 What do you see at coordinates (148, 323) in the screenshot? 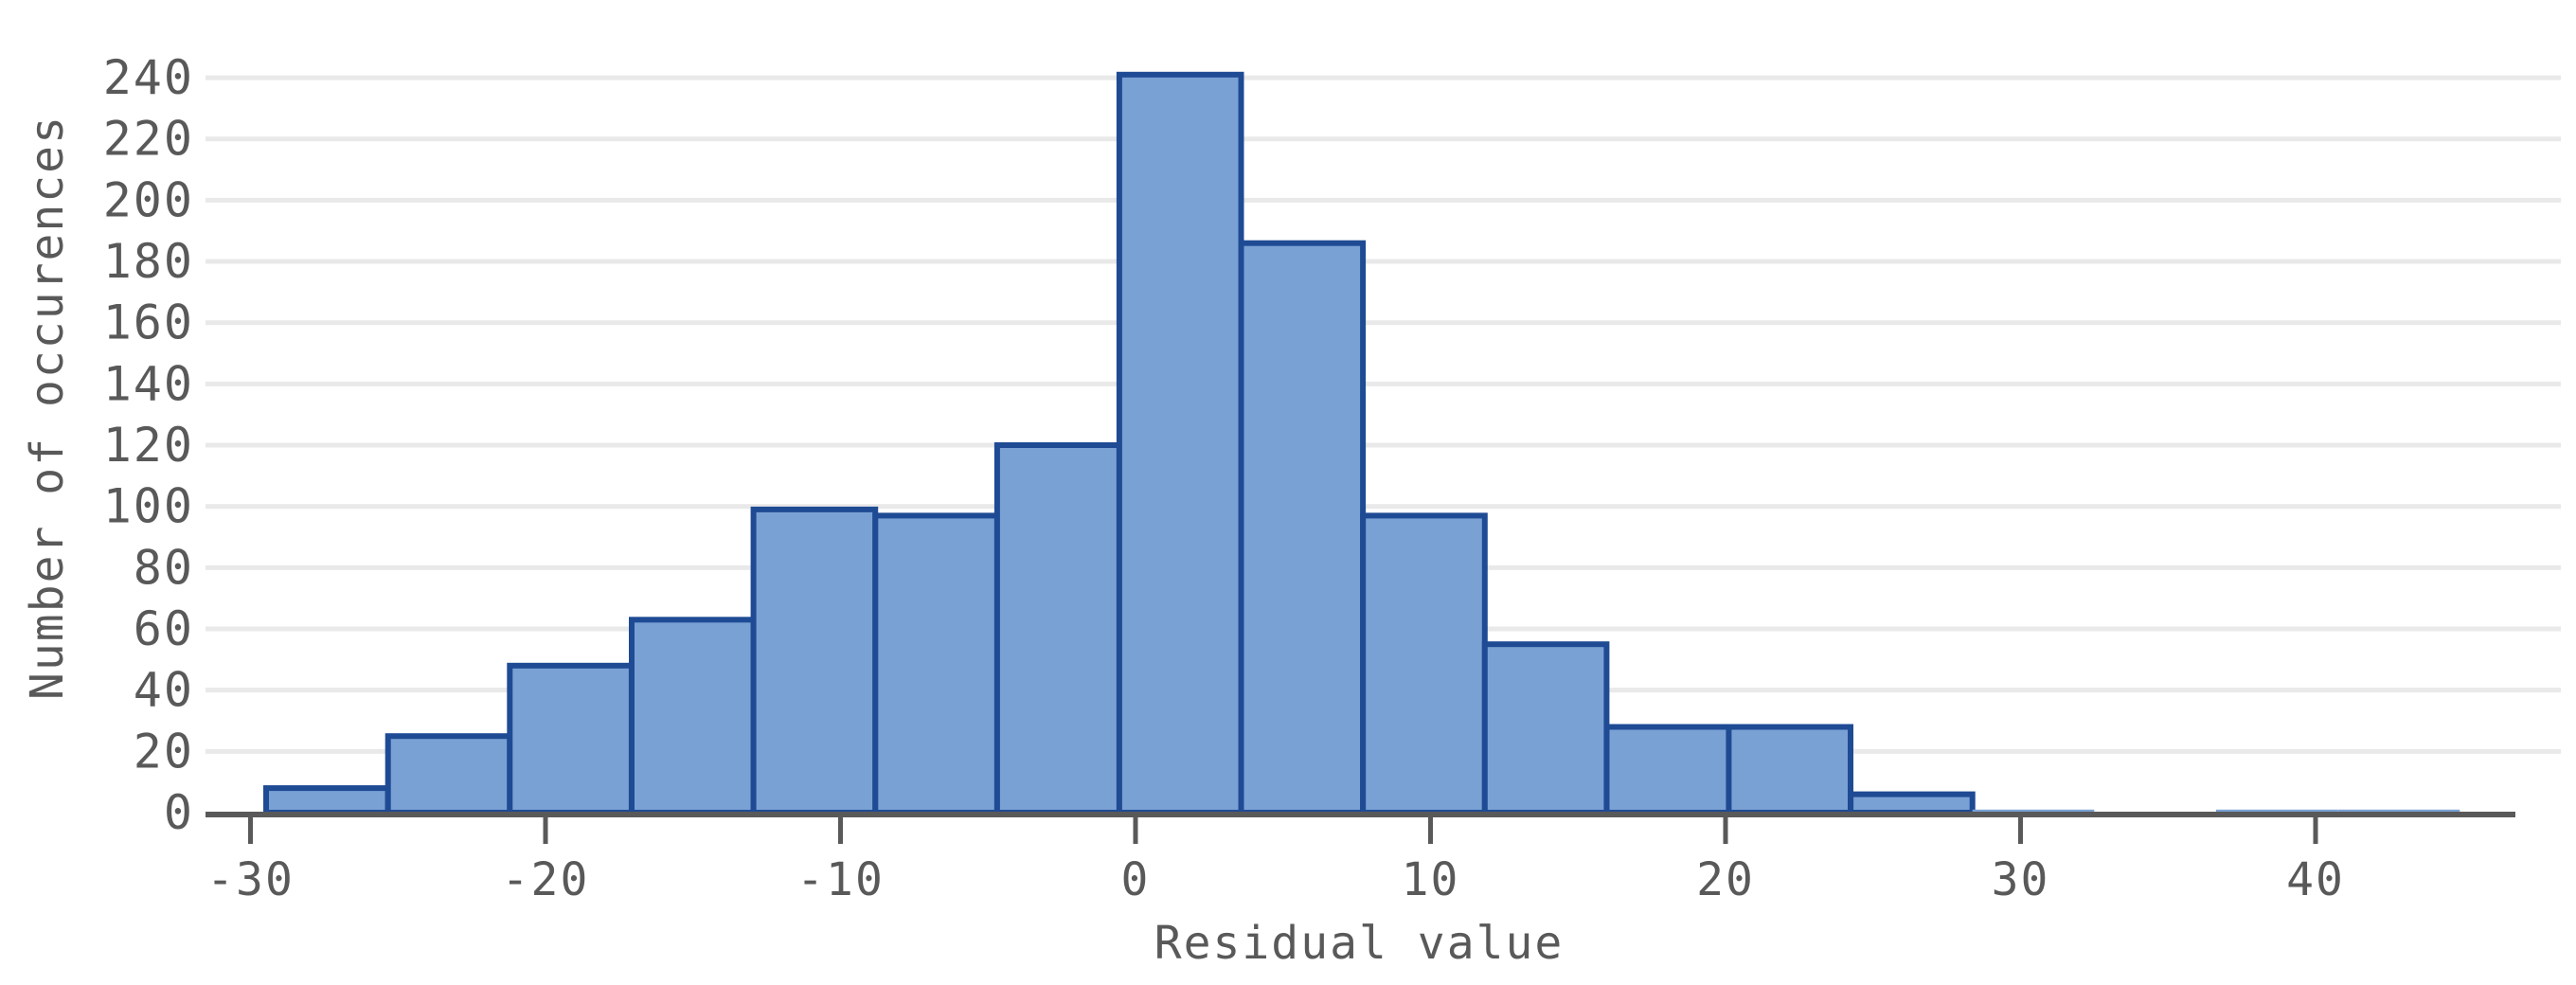
I see `y-tick-label: 160` at bounding box center [148, 323].